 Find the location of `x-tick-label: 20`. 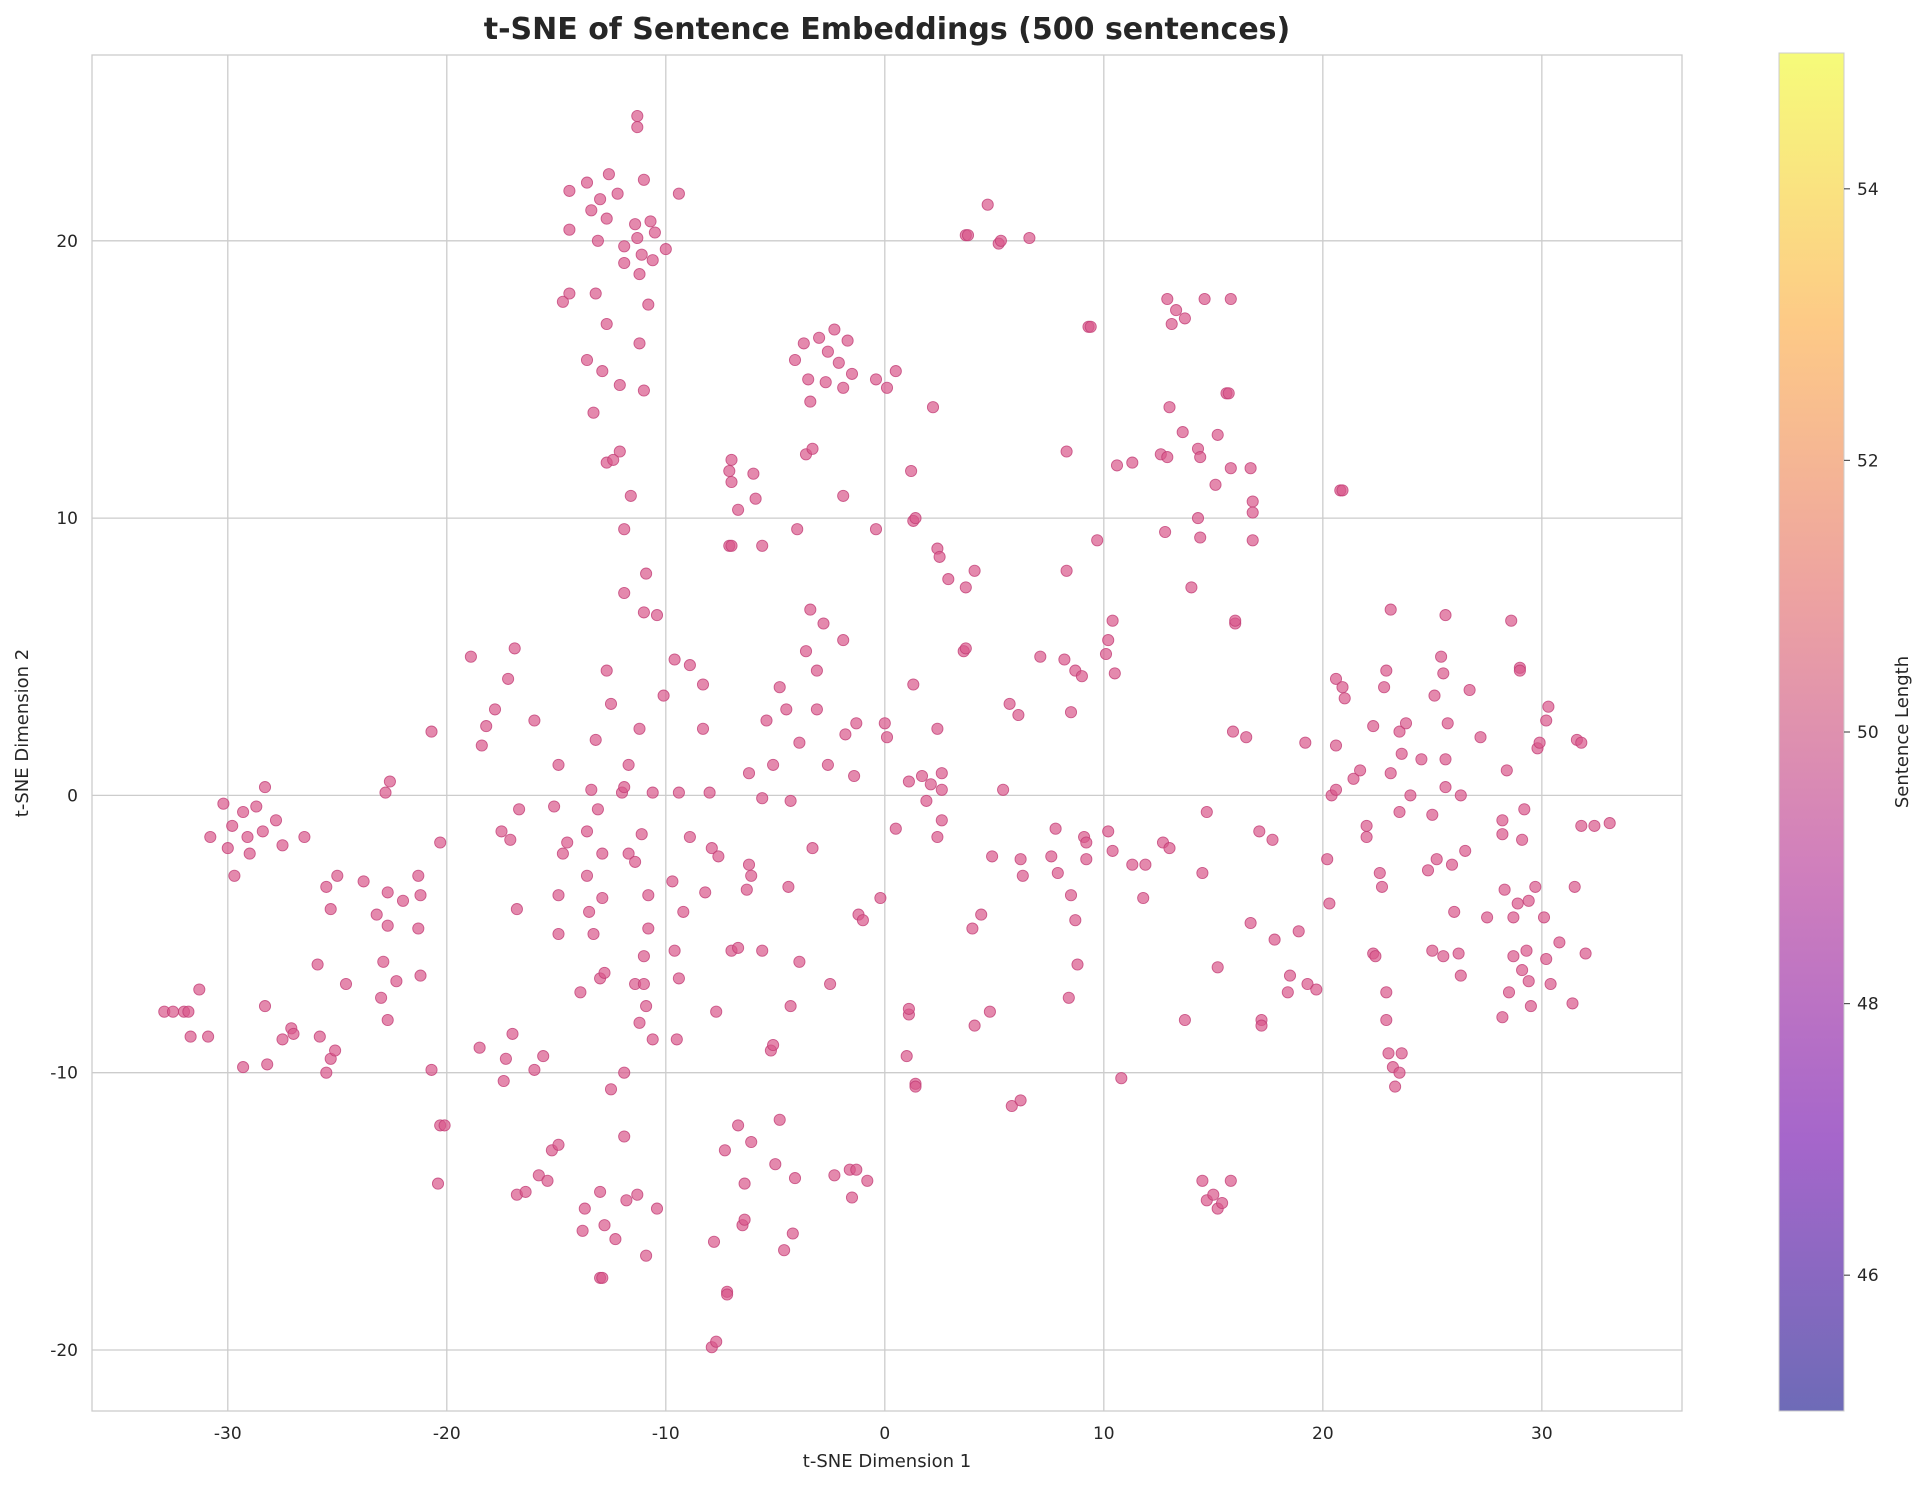

x-tick-label: 20 is located at coordinates (1323, 1434).